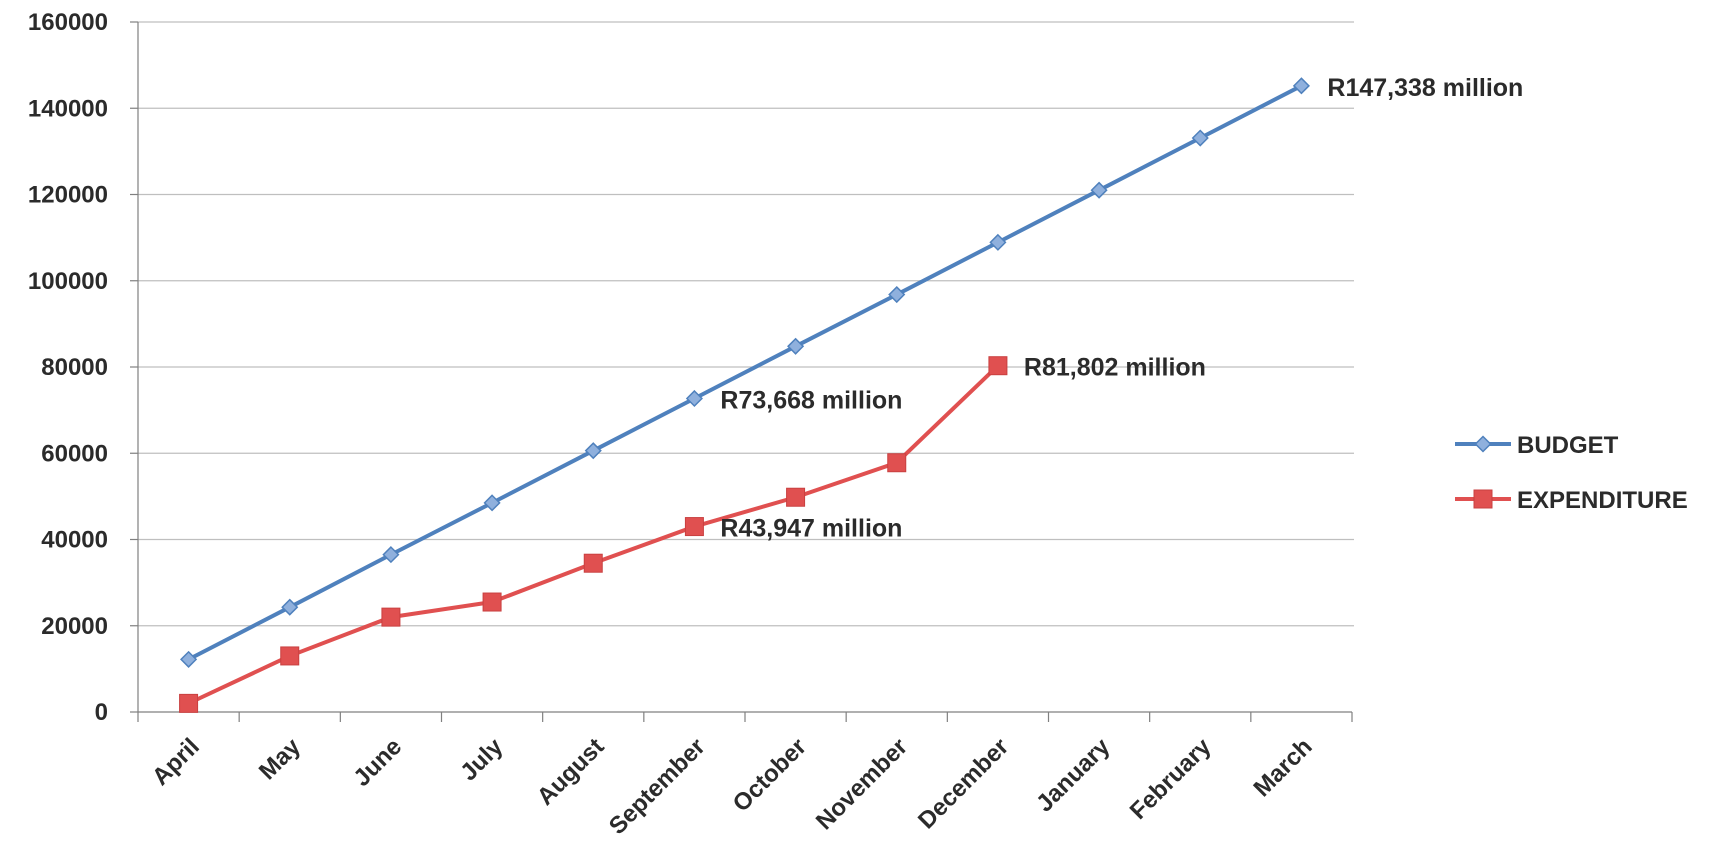  What do you see at coordinates (1171, 779) in the screenshot?
I see `x-tick-label: February` at bounding box center [1171, 779].